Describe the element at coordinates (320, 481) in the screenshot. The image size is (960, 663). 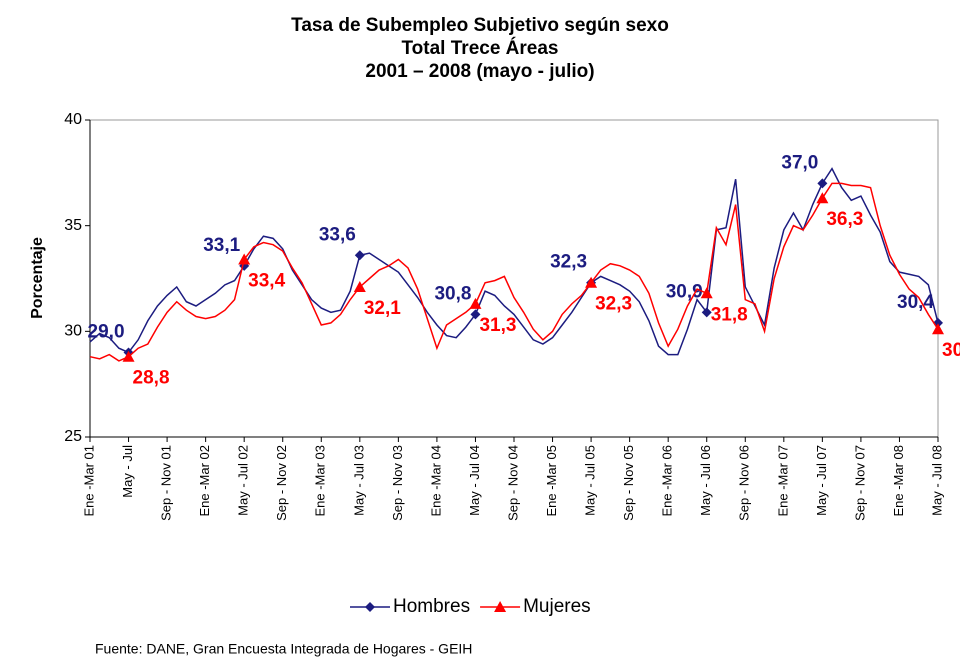
I see `x-tick-label: Ene -Mar 03` at that location.